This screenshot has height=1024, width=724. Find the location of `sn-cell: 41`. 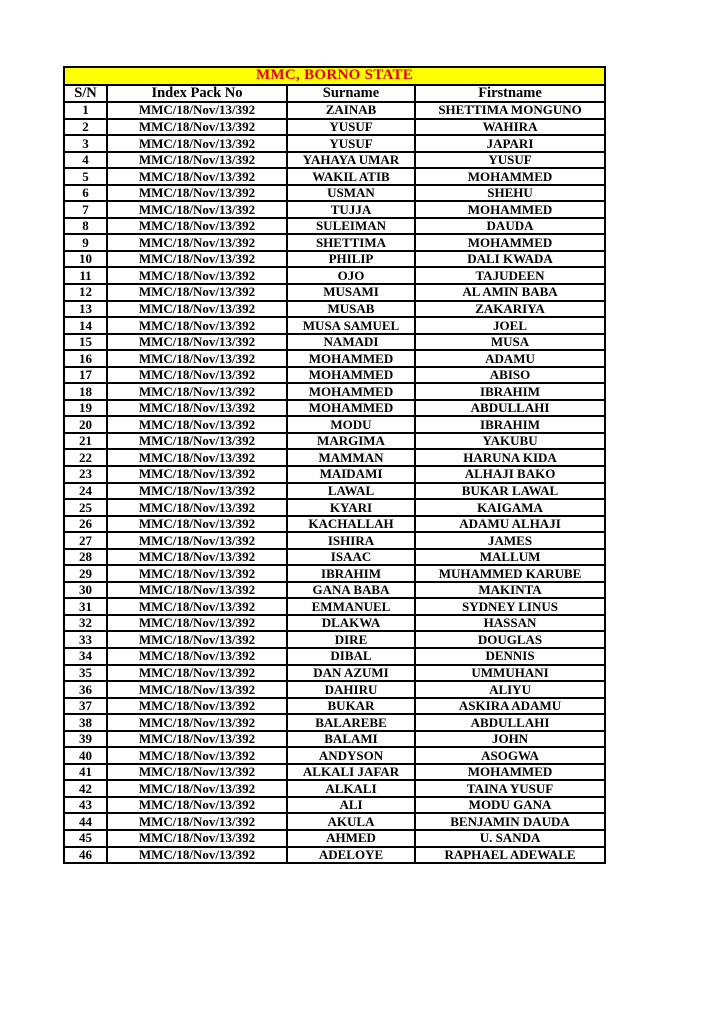

sn-cell: 41 is located at coordinates (85, 772).